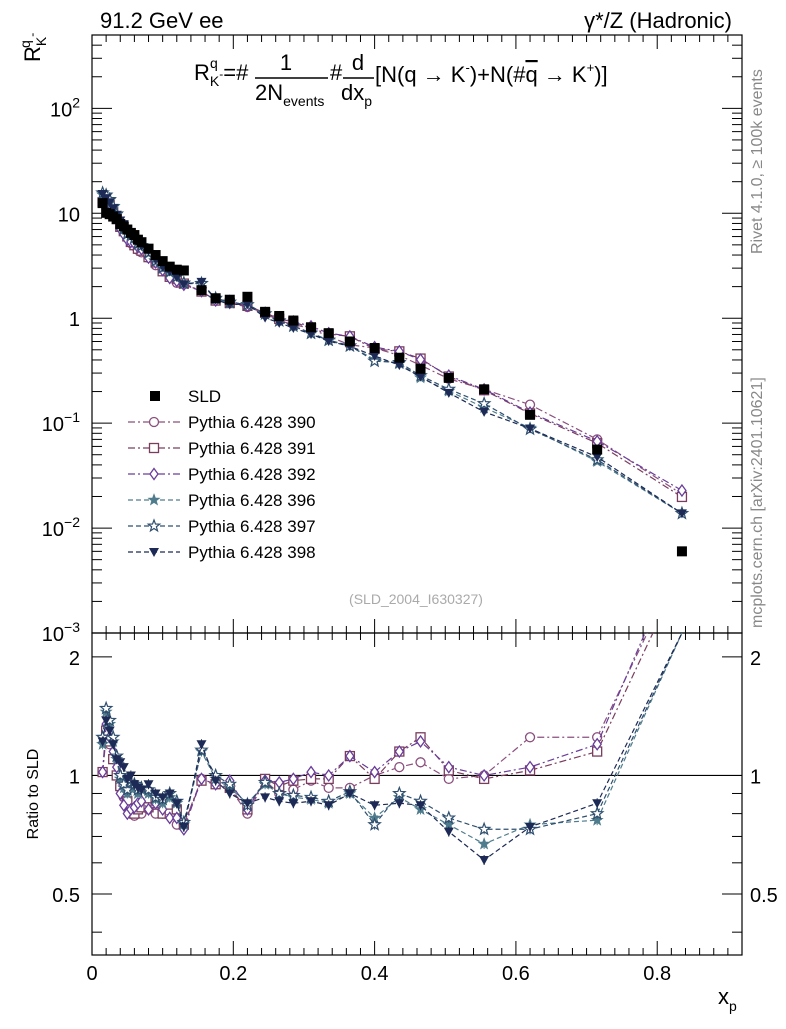 The height and width of the screenshot is (1029, 786). I want to click on formula-denominator: 2N, so click(269, 92).